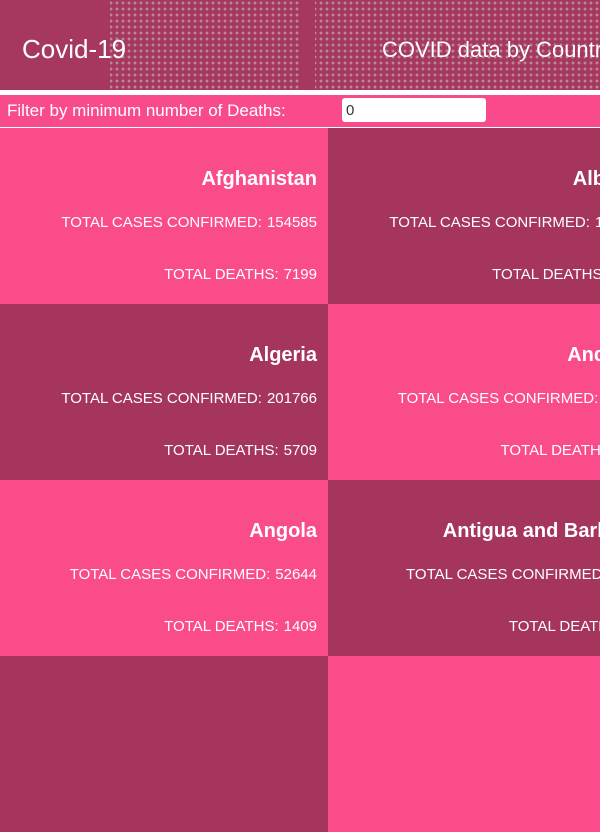 The height and width of the screenshot is (832, 600). What do you see at coordinates (300, 450) in the screenshot?
I see `deaths-value: 5709` at bounding box center [300, 450].